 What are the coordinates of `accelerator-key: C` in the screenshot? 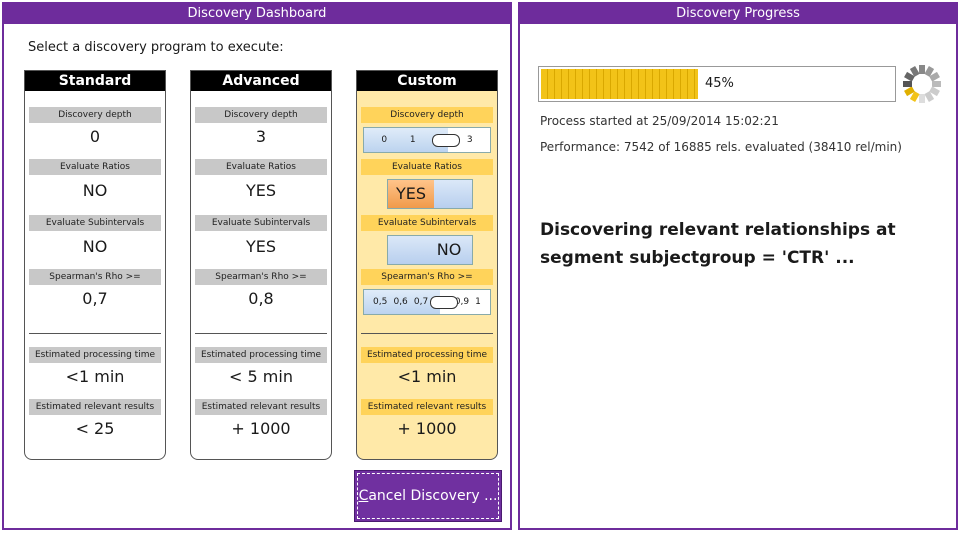 It's located at (363, 496).